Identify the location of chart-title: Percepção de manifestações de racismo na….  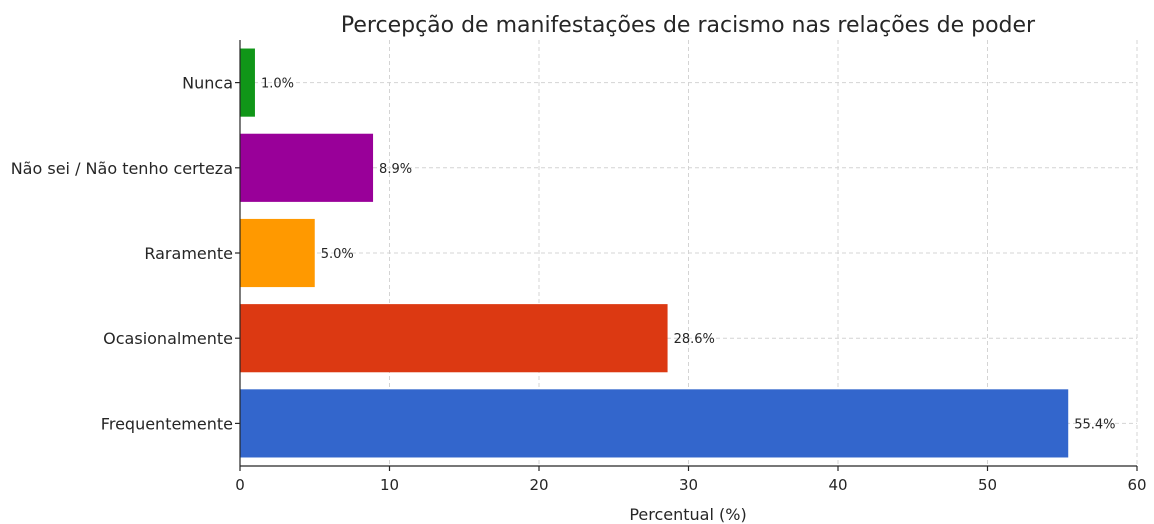
(688, 25).